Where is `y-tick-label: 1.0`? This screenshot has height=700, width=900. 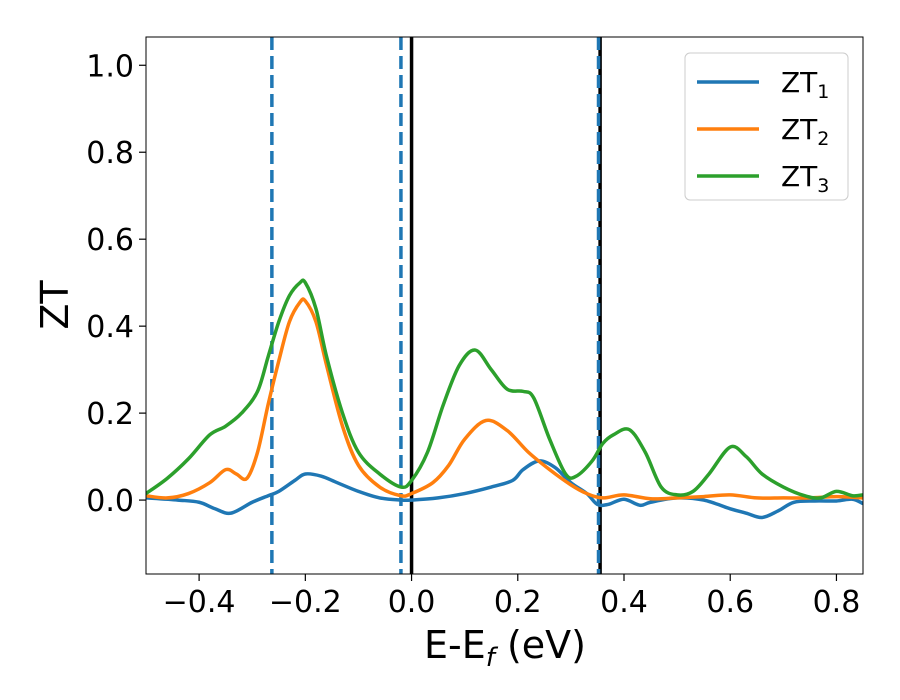 y-tick-label: 1.0 is located at coordinates (110, 66).